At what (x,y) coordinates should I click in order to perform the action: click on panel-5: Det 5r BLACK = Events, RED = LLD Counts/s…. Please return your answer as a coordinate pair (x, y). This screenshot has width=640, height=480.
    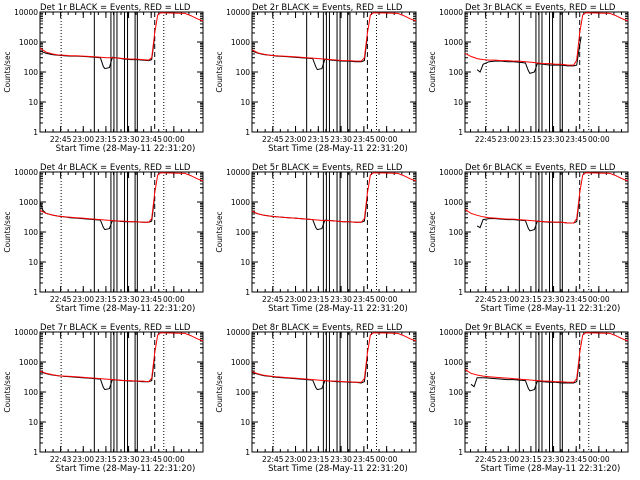
    Looking at the image, I should click on (316, 238).